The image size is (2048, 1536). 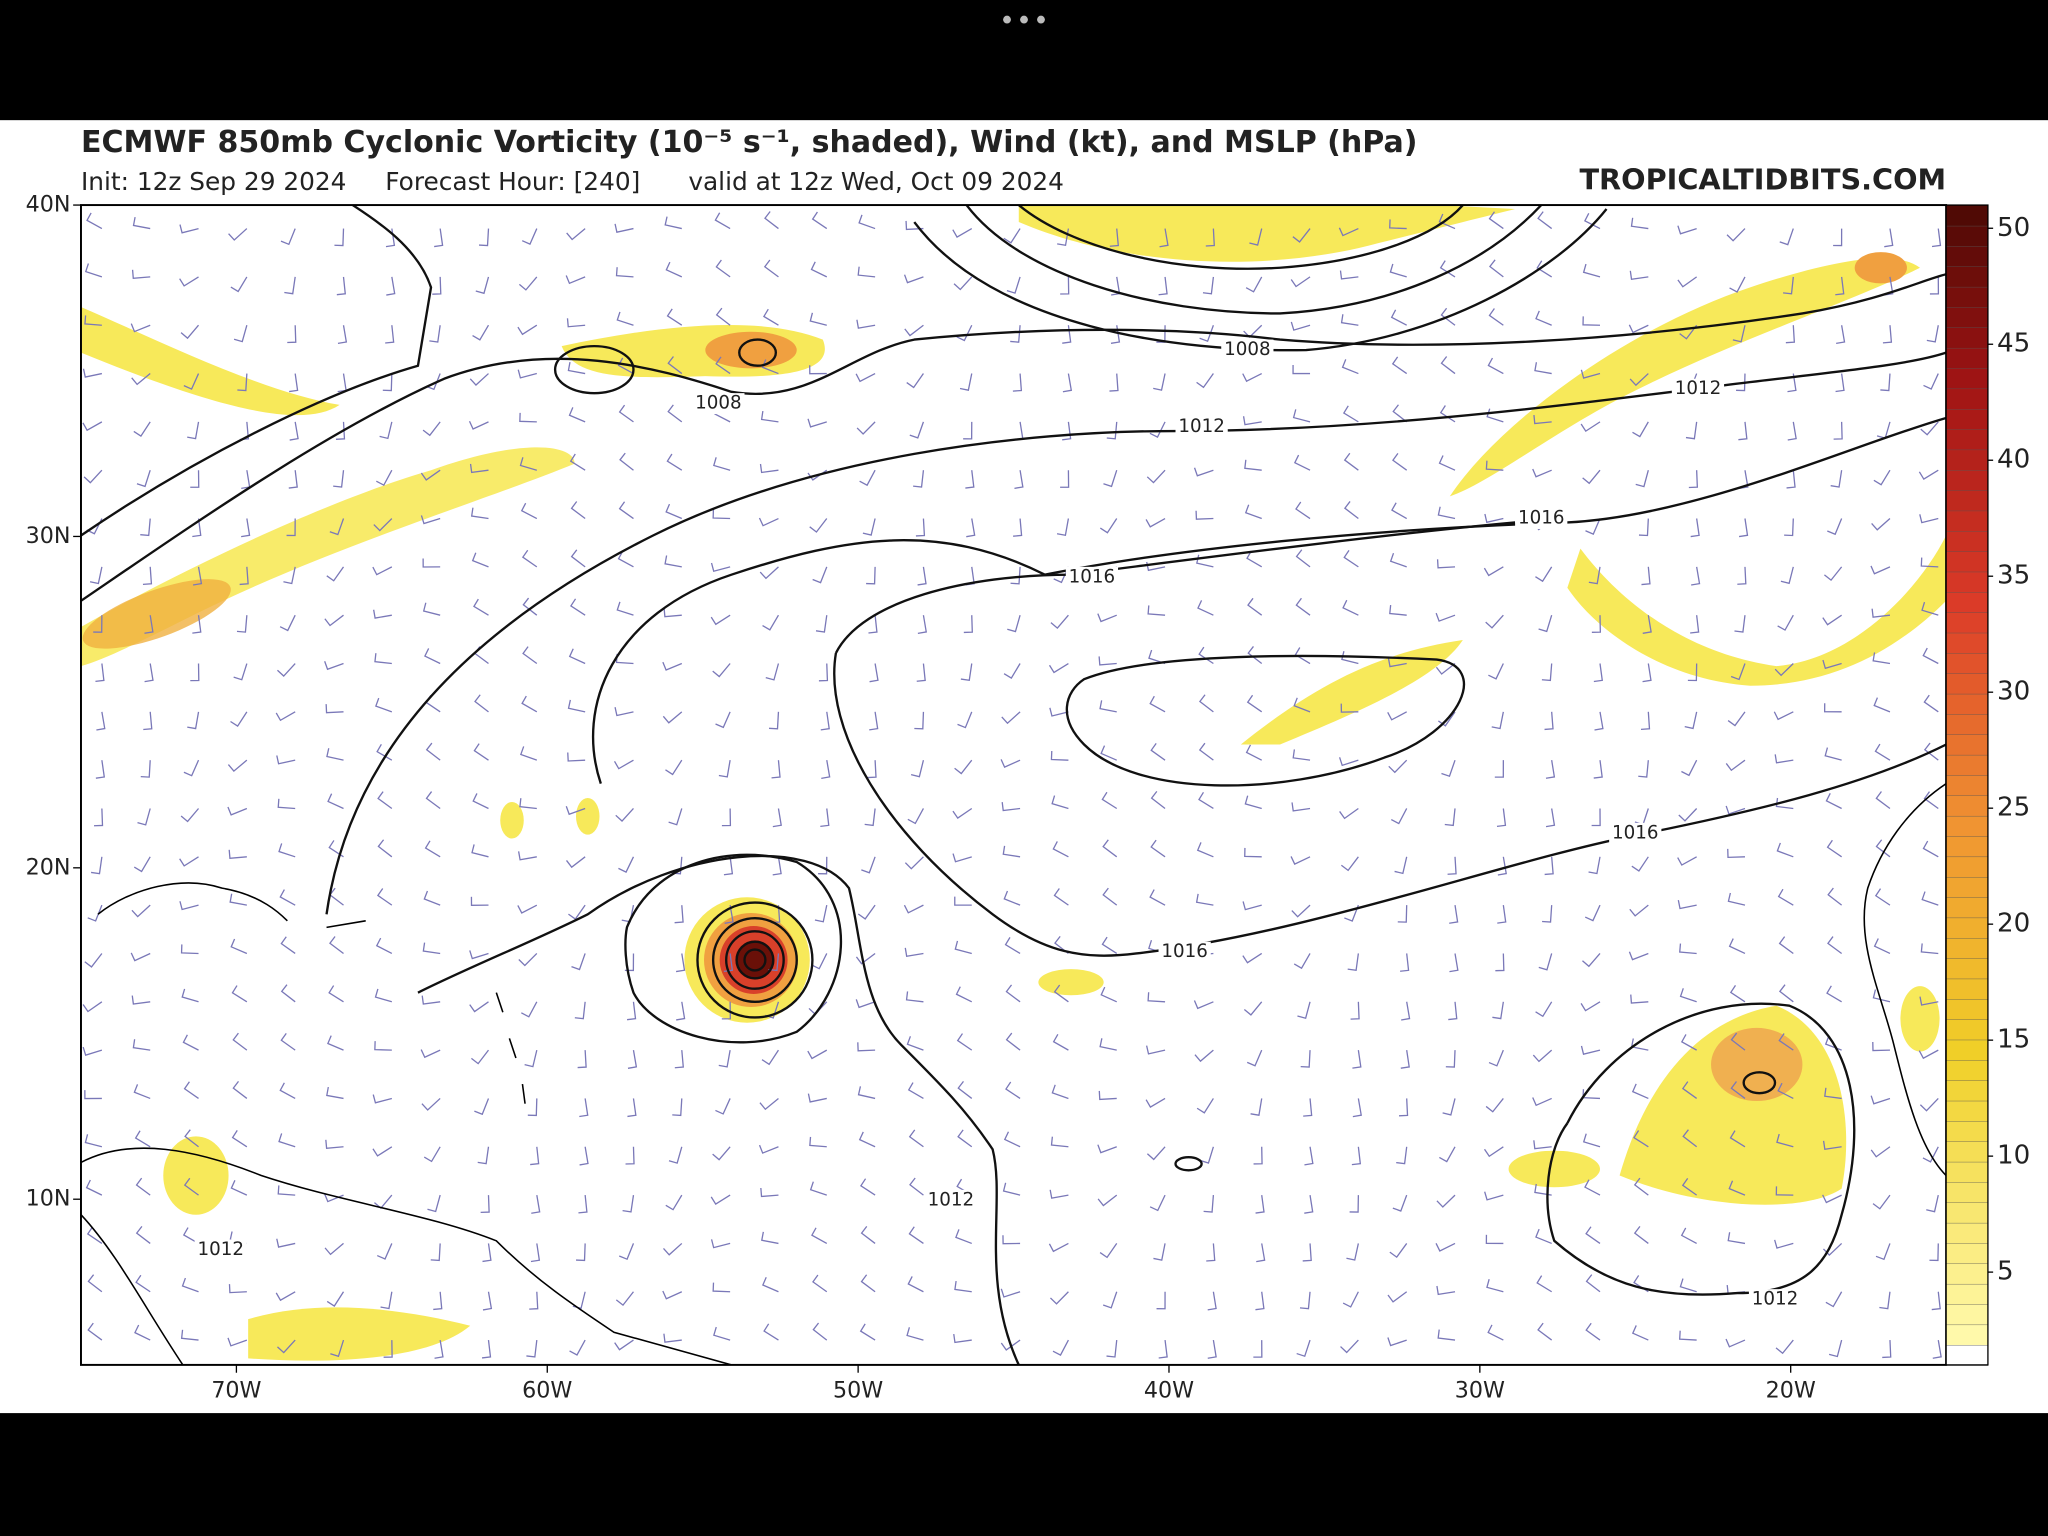 What do you see at coordinates (858, 1391) in the screenshot?
I see `lon-label: 50W` at bounding box center [858, 1391].